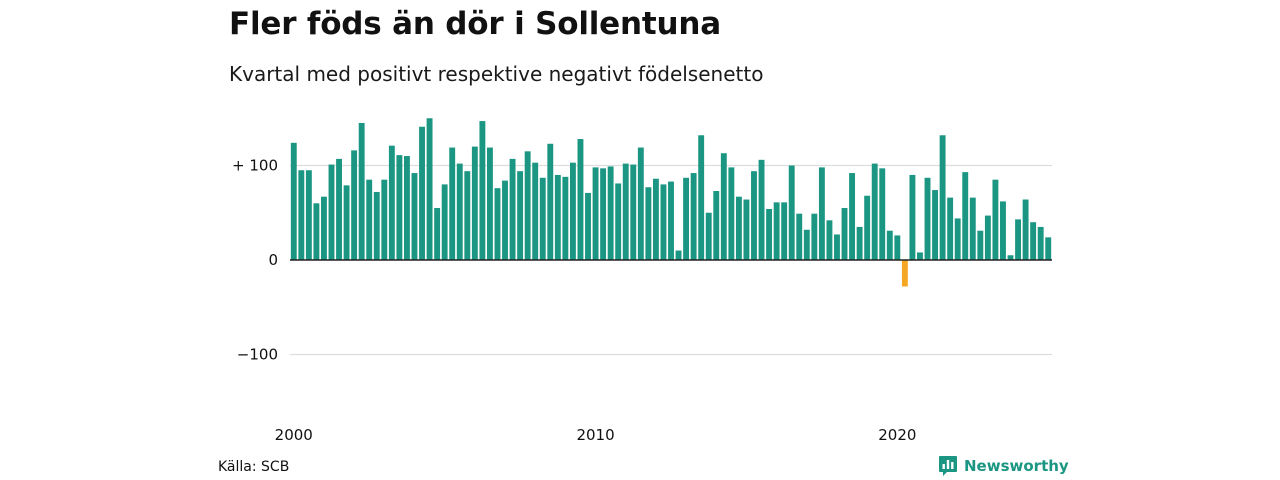  What do you see at coordinates (255, 166) in the screenshot?
I see `y-tick-label: + 100` at bounding box center [255, 166].